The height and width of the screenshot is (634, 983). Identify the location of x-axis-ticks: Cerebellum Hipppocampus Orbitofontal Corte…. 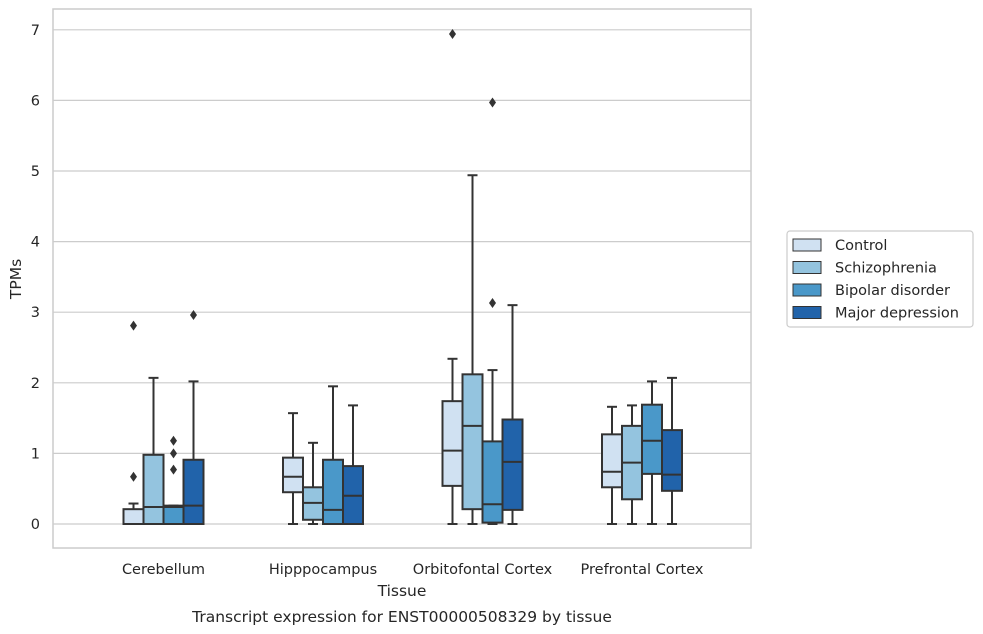
(413, 570).